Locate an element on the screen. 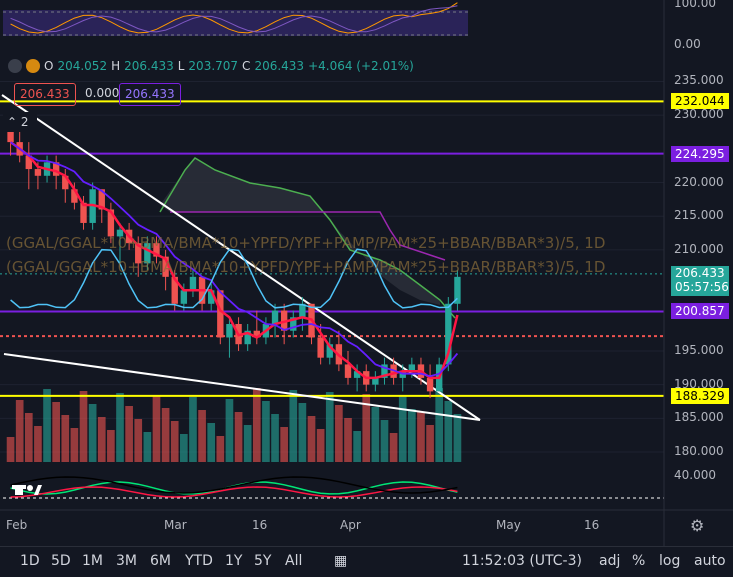 The height and width of the screenshot is (577, 733). range-6m: 6M is located at coordinates (160, 561).